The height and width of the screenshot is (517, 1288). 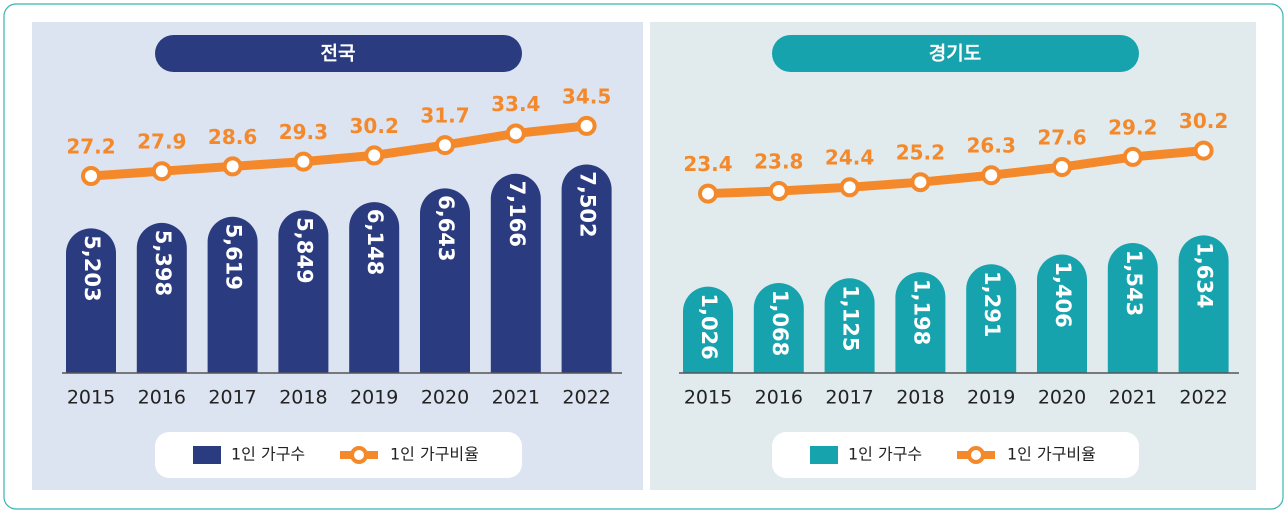 What do you see at coordinates (1061, 138) in the screenshot?
I see `point-label: 27.6` at bounding box center [1061, 138].